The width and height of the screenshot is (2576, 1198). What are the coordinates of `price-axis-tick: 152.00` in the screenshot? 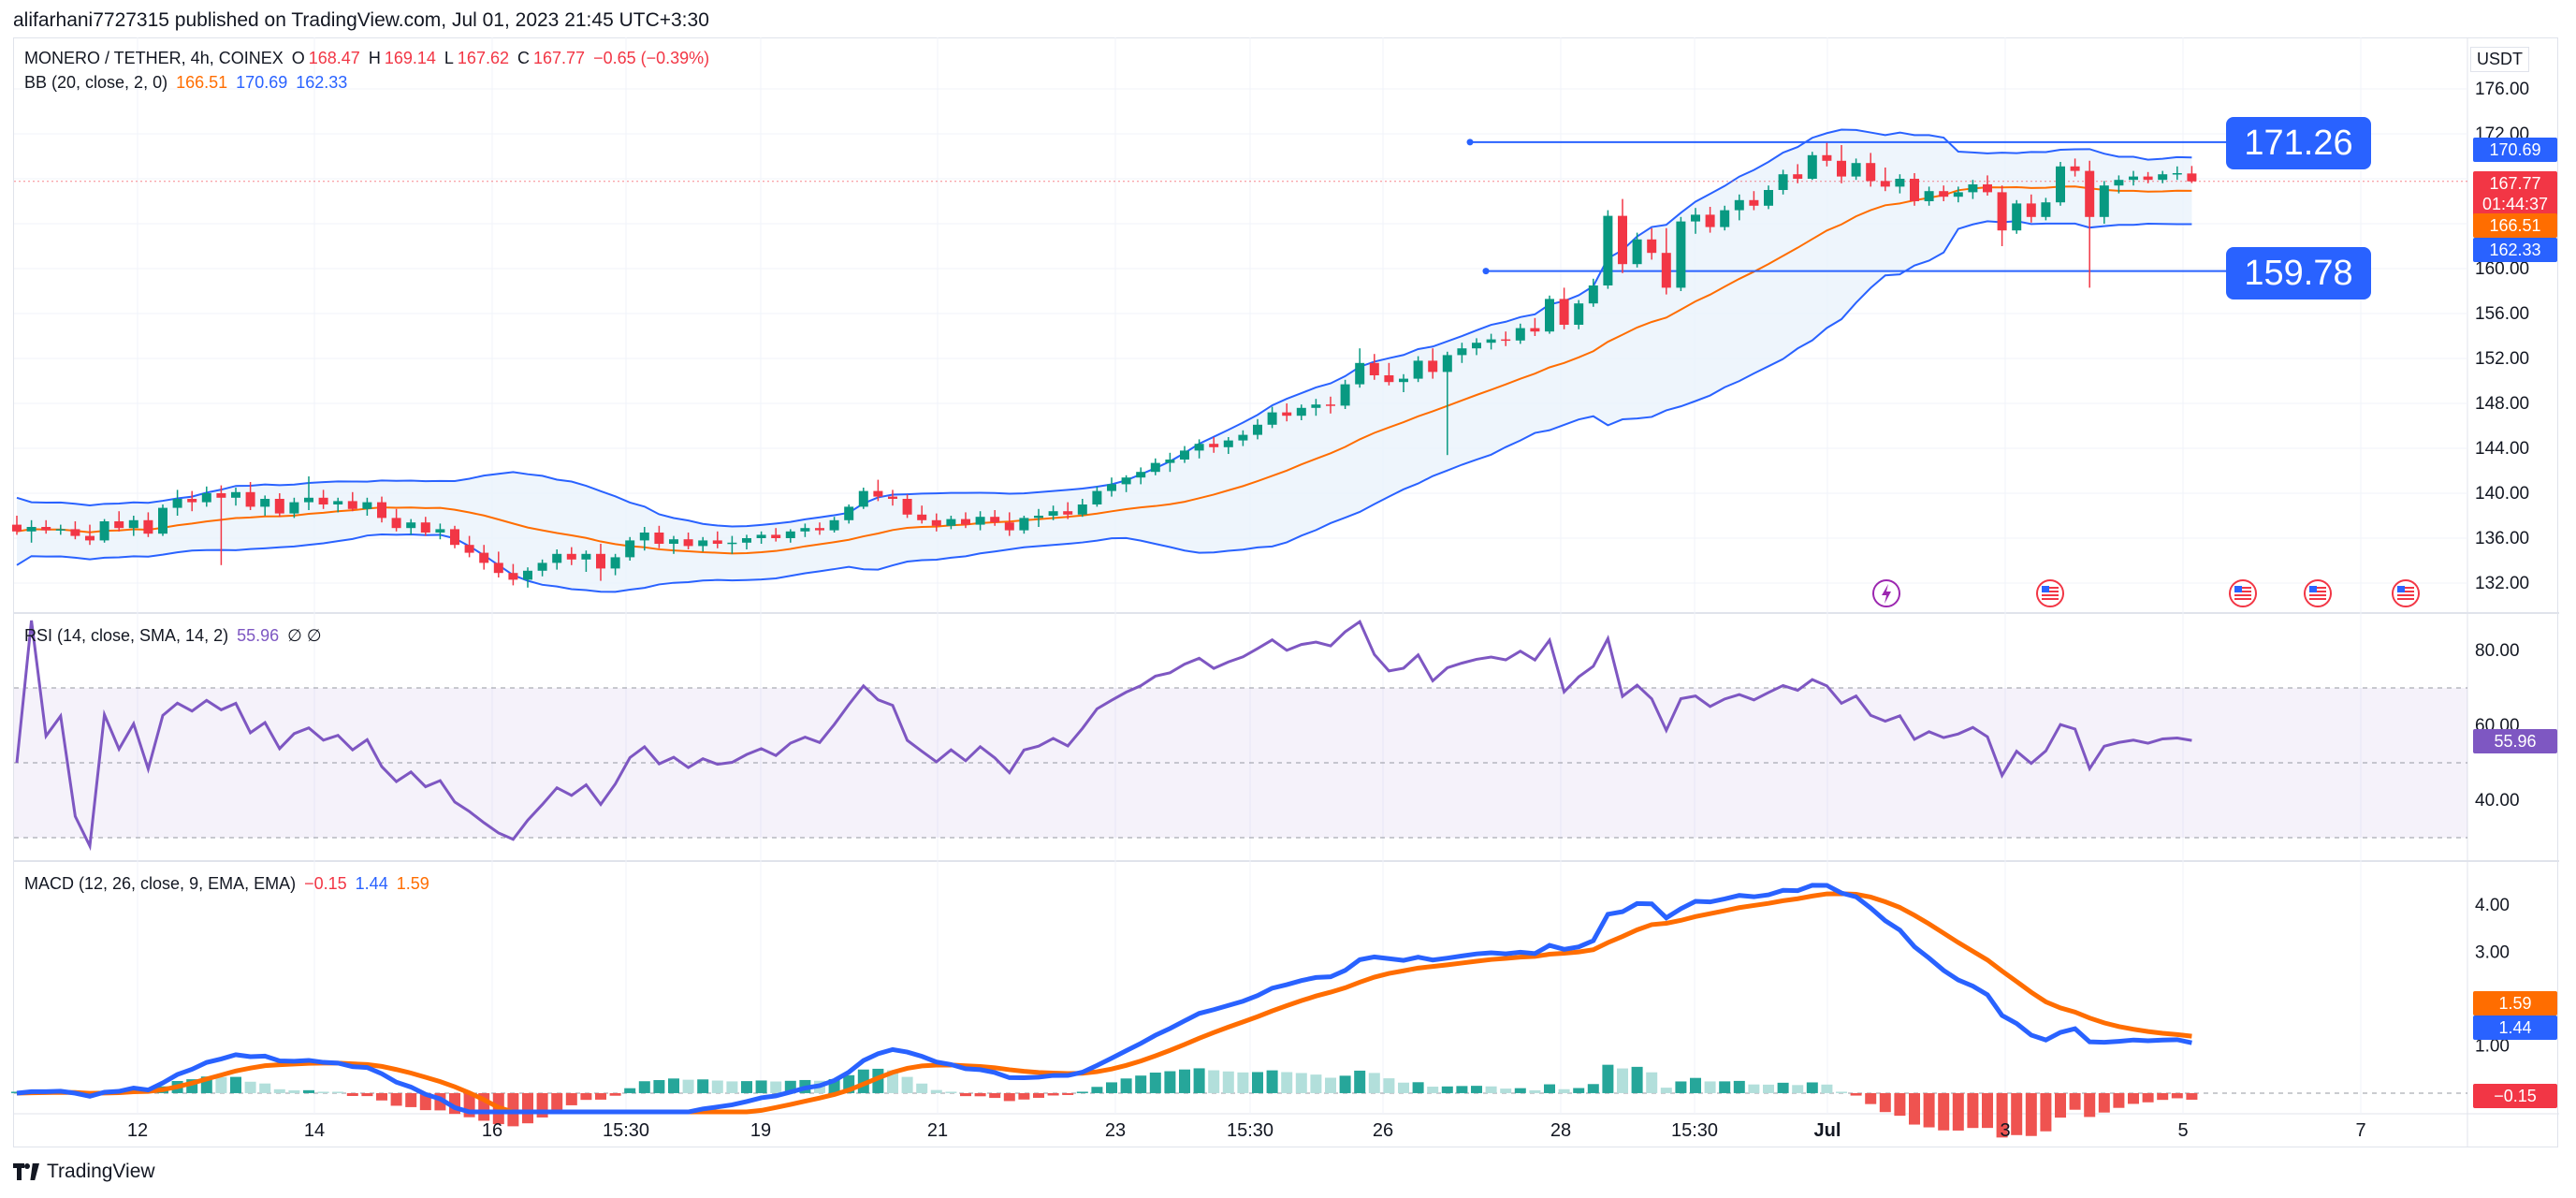 It's located at (2502, 359).